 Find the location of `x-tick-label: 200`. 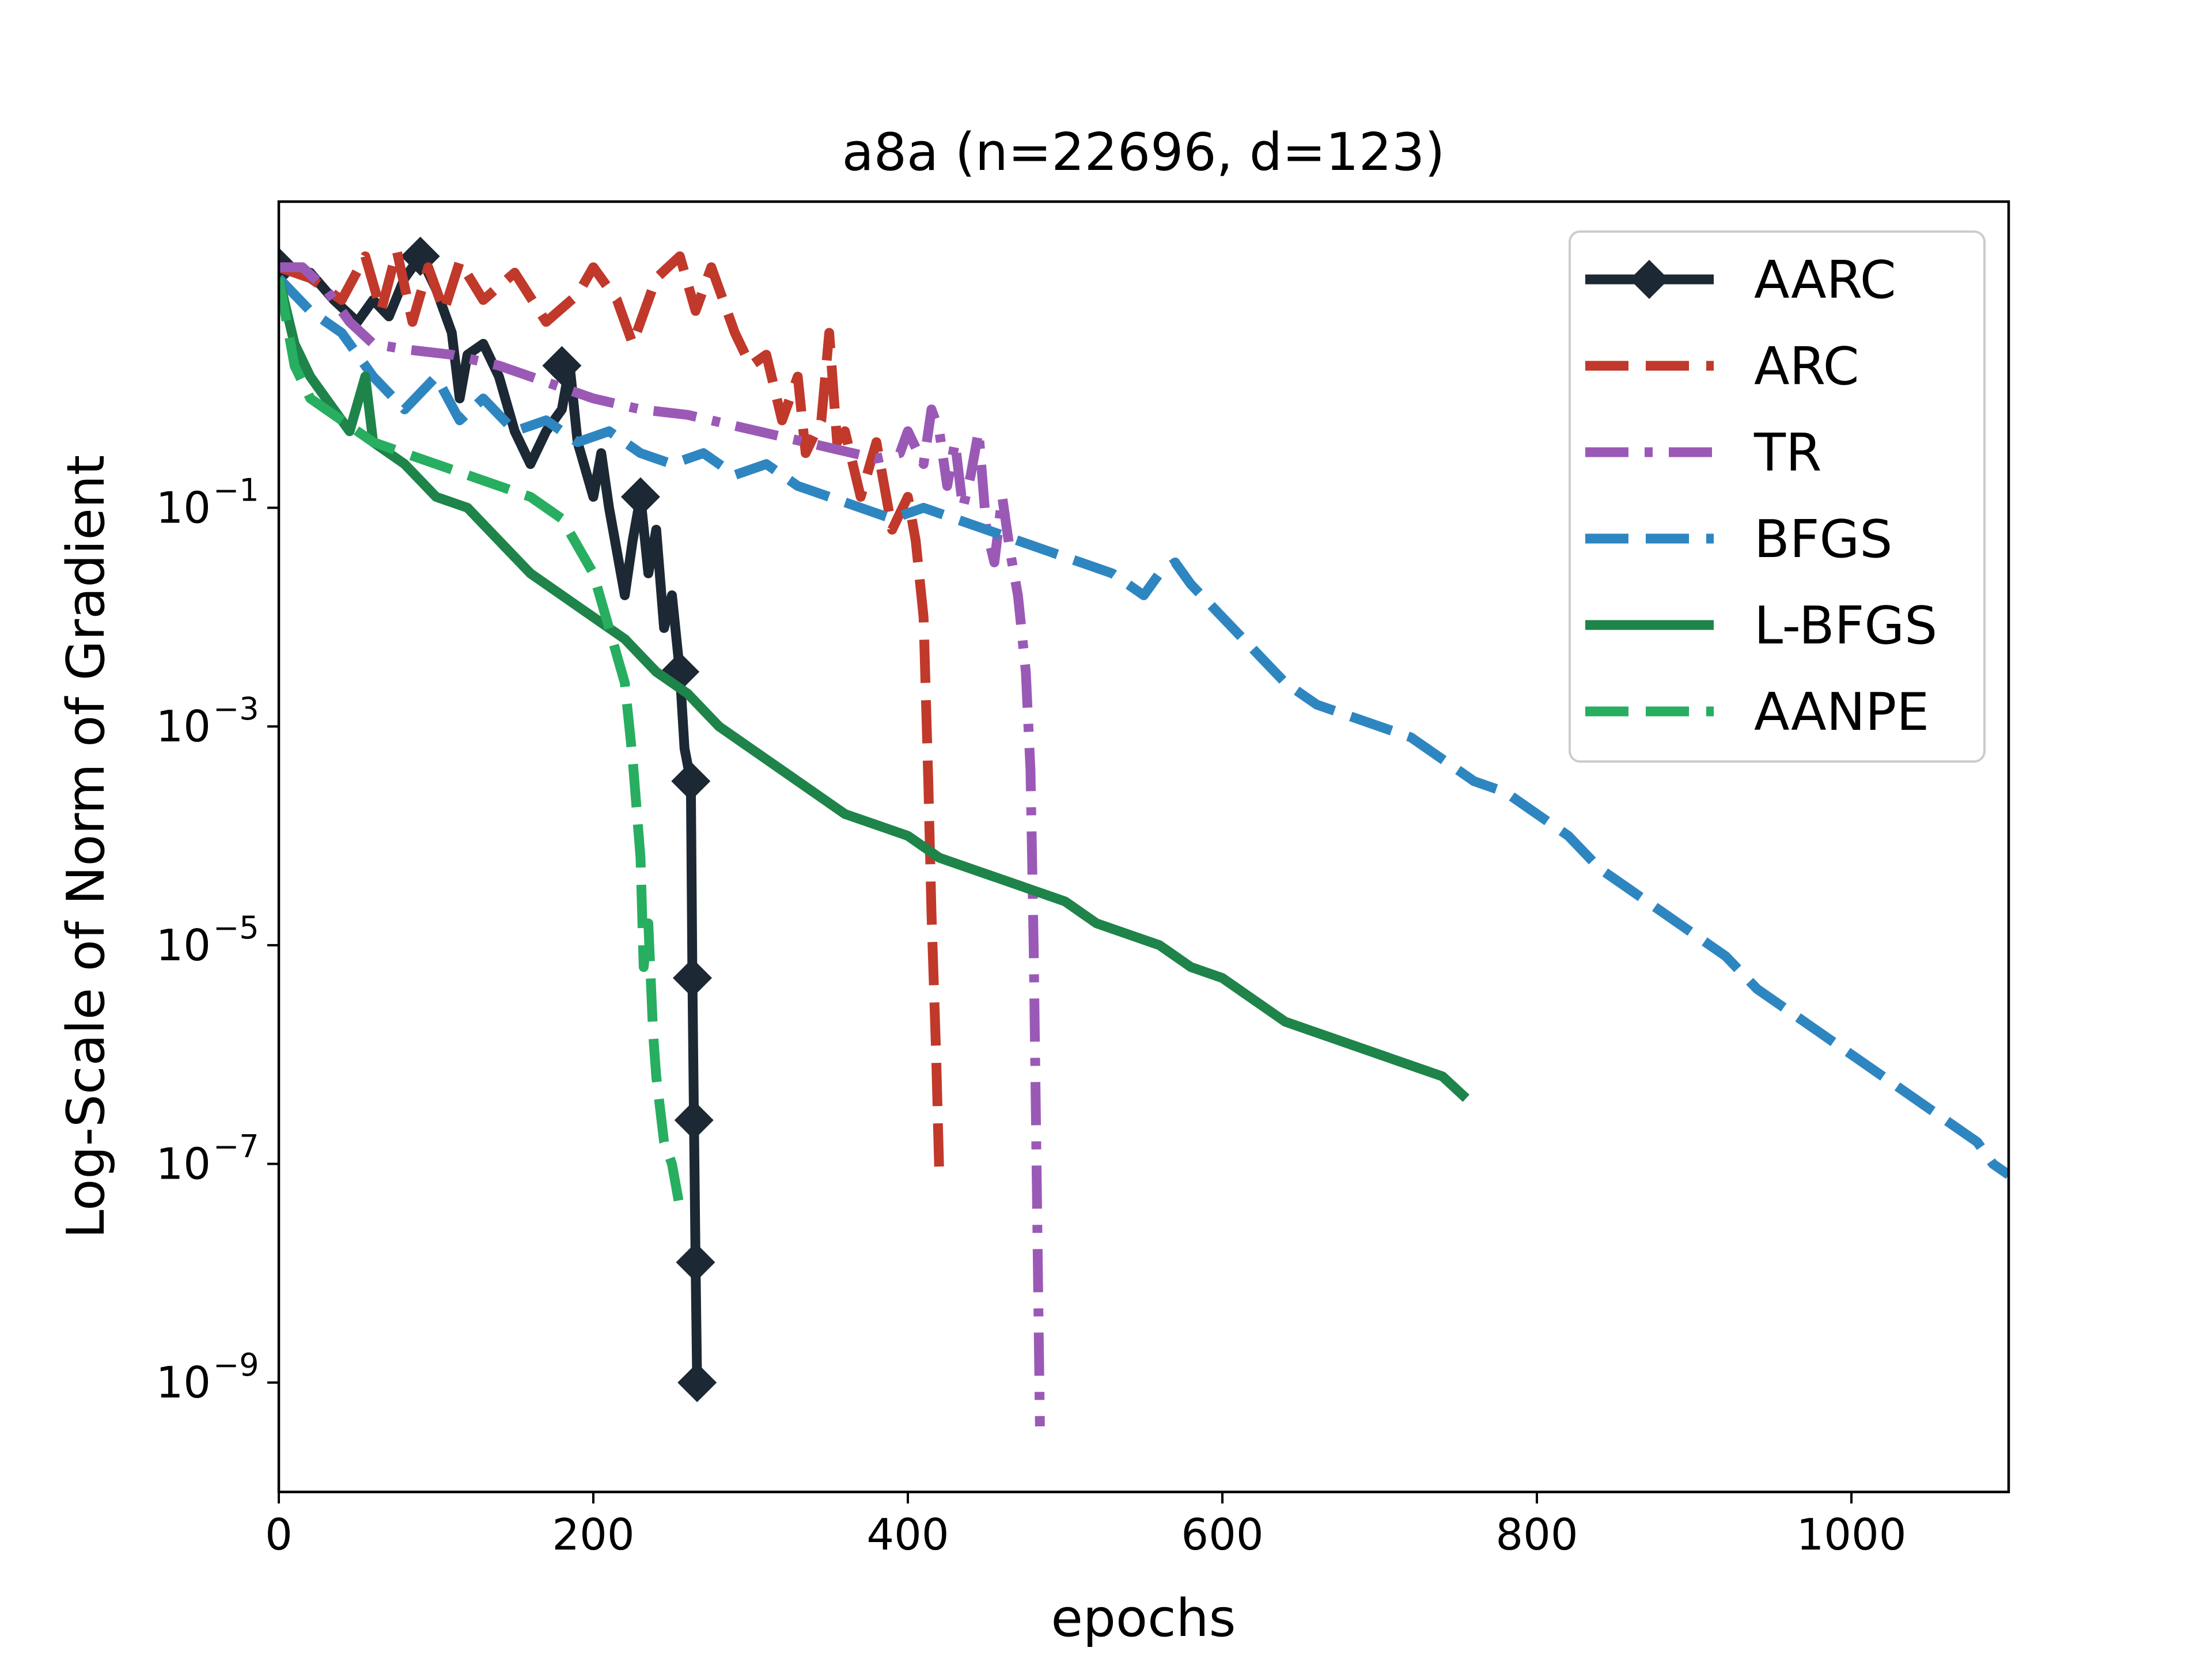

x-tick-label: 200 is located at coordinates (593, 1534).